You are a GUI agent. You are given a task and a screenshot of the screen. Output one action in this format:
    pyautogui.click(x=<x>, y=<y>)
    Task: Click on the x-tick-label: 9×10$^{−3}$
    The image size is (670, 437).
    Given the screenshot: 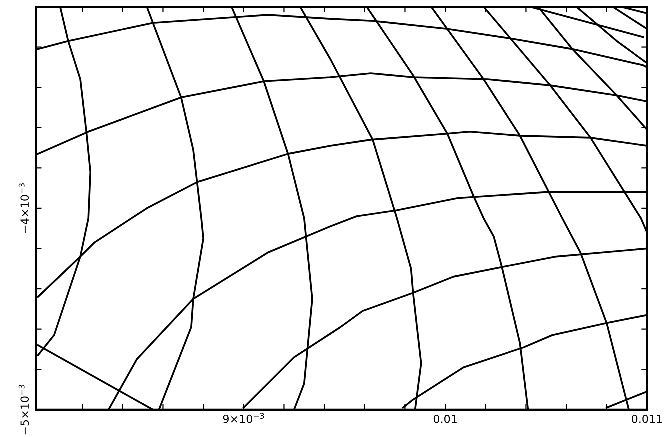 What is the action you would take?
    pyautogui.click(x=243, y=418)
    